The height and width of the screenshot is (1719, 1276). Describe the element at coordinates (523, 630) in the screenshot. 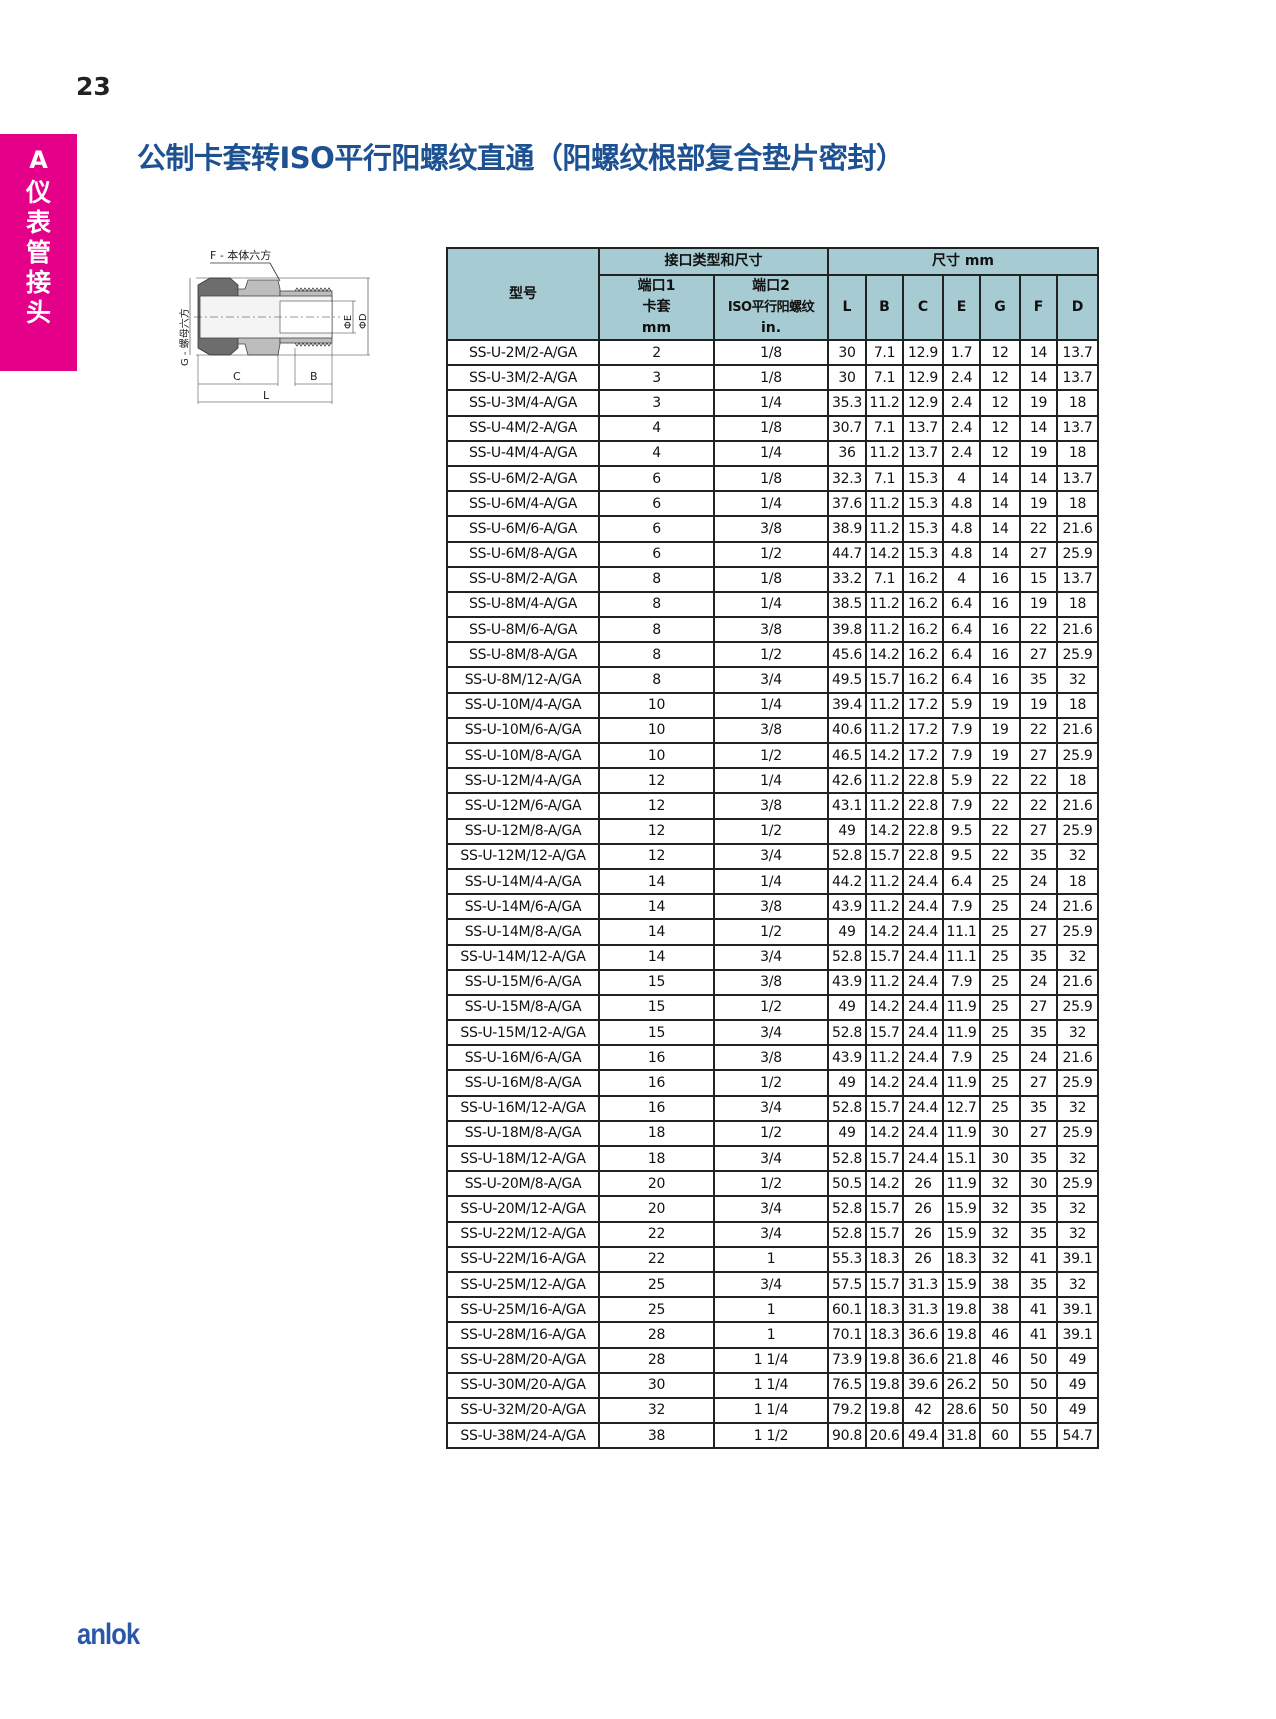

I see `cell-model: SS-U-8M/6-A/GA` at that location.